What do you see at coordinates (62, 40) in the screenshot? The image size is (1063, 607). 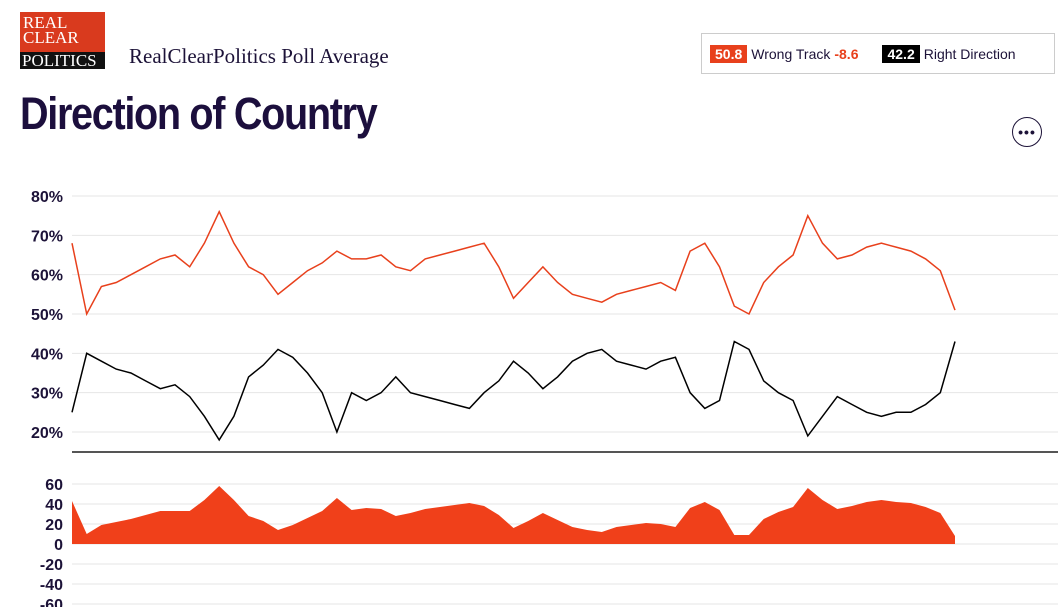 I see `rcp-logo: REAL CLEAR POLITICS` at bounding box center [62, 40].